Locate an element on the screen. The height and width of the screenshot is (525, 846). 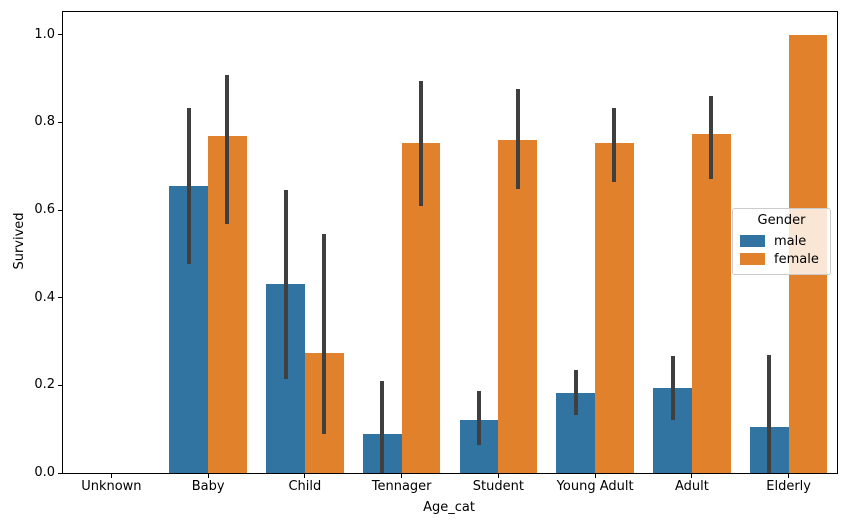
legend-label-male: male is located at coordinates (790, 241).